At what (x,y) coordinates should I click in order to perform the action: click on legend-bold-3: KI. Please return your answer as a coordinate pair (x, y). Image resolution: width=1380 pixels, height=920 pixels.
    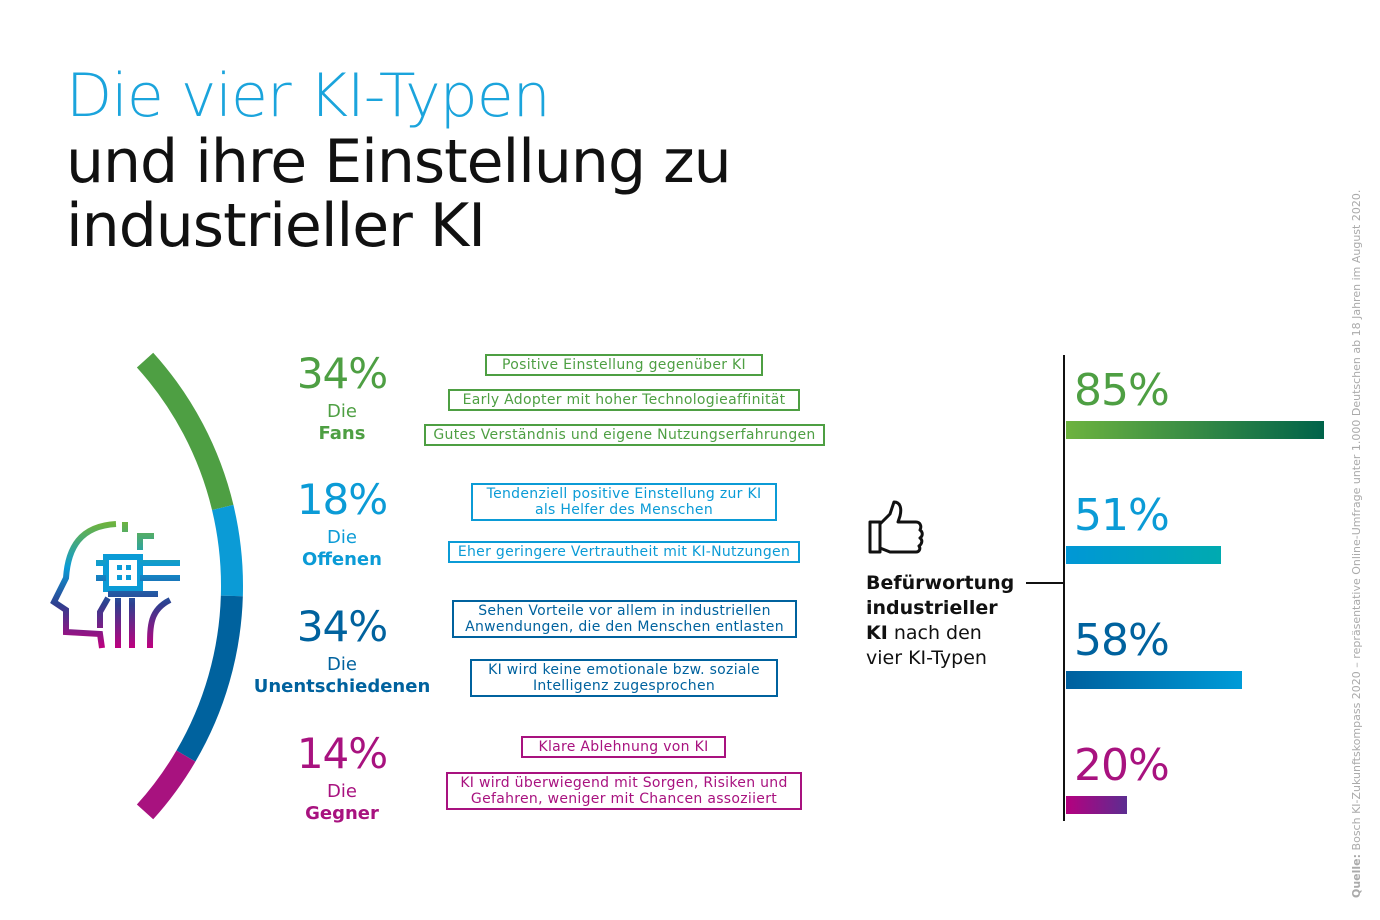
    Looking at the image, I should click on (877, 633).